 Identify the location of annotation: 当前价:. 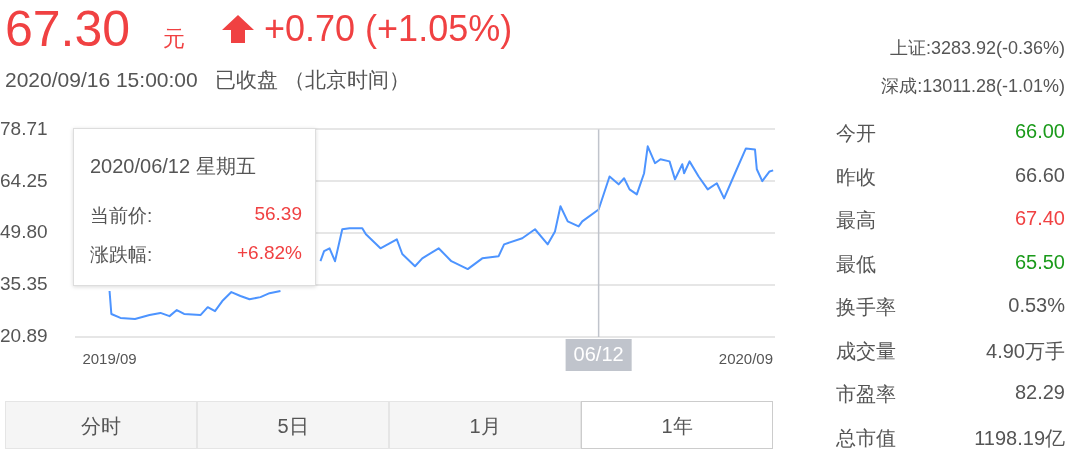
(121, 216).